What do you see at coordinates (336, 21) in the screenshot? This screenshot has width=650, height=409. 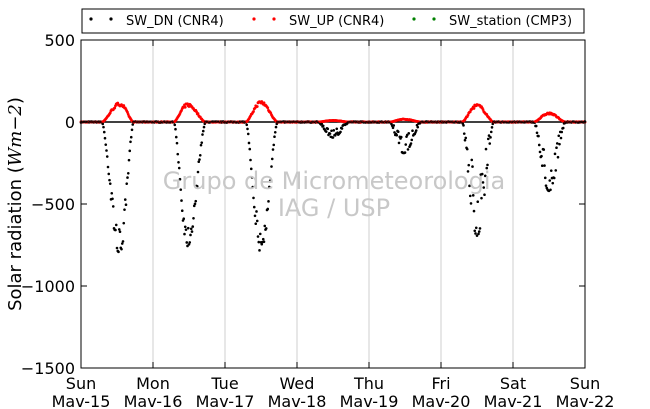 I see `legend-label-sw-up: SW_UP (CNR4)` at bounding box center [336, 21].